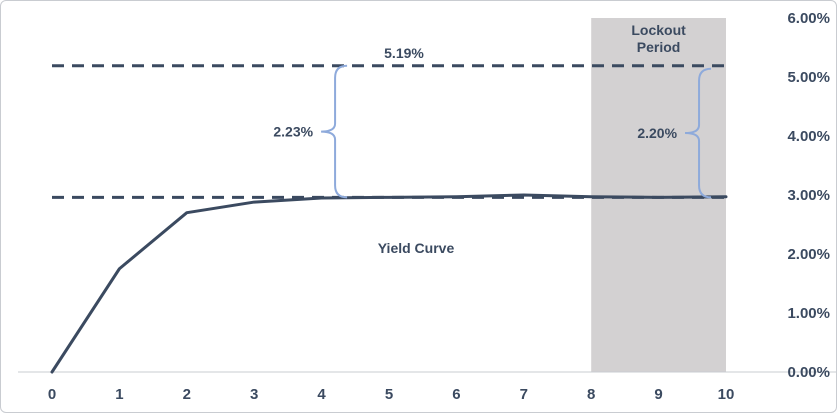 Image resolution: width=837 pixels, height=413 pixels. What do you see at coordinates (321, 394) in the screenshot?
I see `x-tick-label-4: 4` at bounding box center [321, 394].